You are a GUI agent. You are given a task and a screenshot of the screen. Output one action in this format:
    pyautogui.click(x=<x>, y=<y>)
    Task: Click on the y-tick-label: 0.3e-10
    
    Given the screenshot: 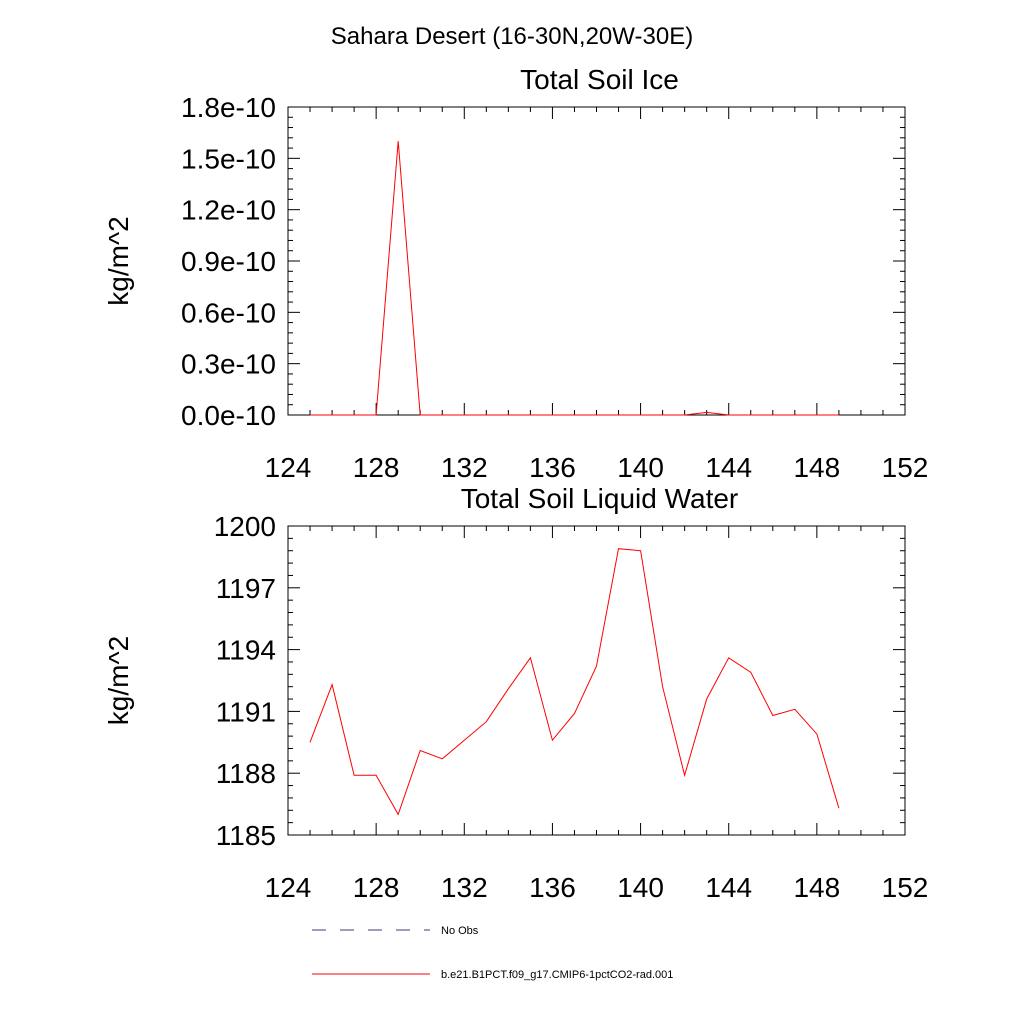 What is the action you would take?
    pyautogui.click(x=228, y=364)
    